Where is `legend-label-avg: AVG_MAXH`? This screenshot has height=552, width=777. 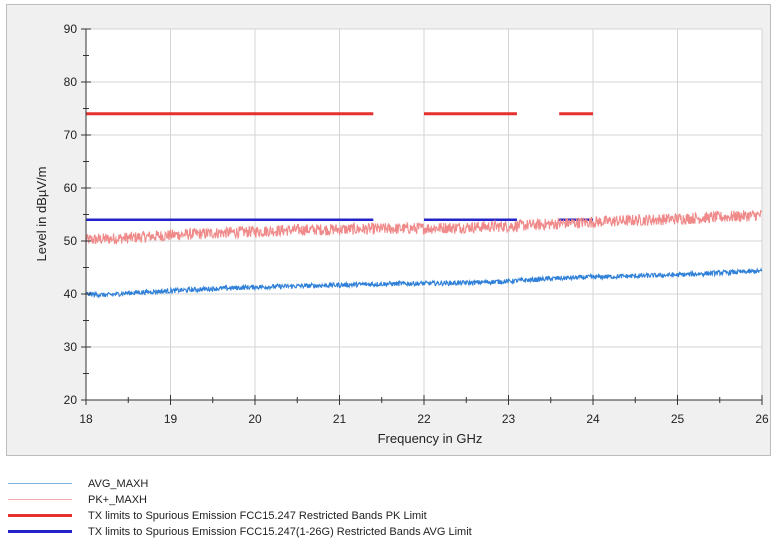
legend-label-avg: AVG_MAXH is located at coordinates (118, 484).